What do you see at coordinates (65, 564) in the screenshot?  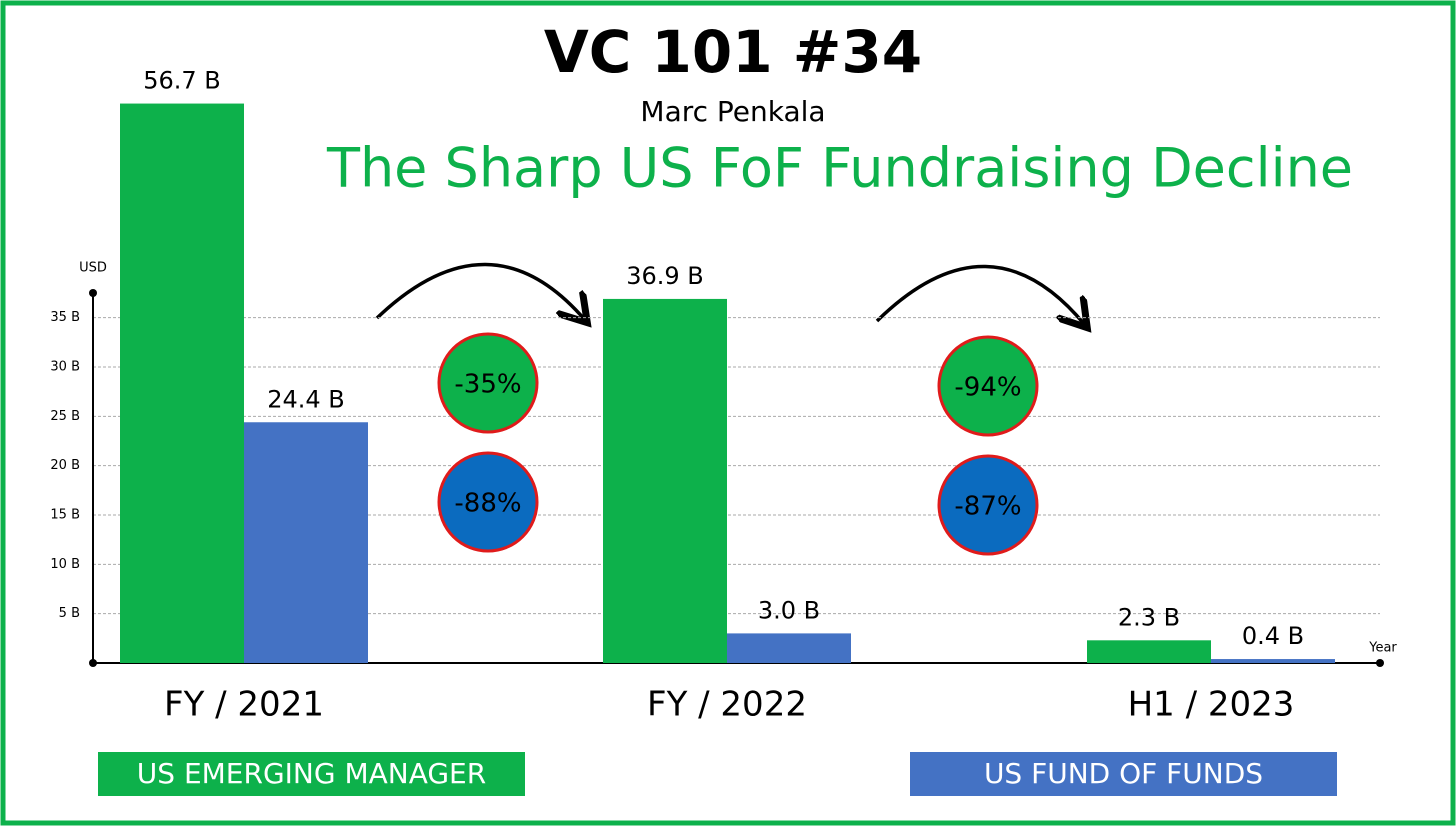 I see `y-tick-label: 10 B` at bounding box center [65, 564].